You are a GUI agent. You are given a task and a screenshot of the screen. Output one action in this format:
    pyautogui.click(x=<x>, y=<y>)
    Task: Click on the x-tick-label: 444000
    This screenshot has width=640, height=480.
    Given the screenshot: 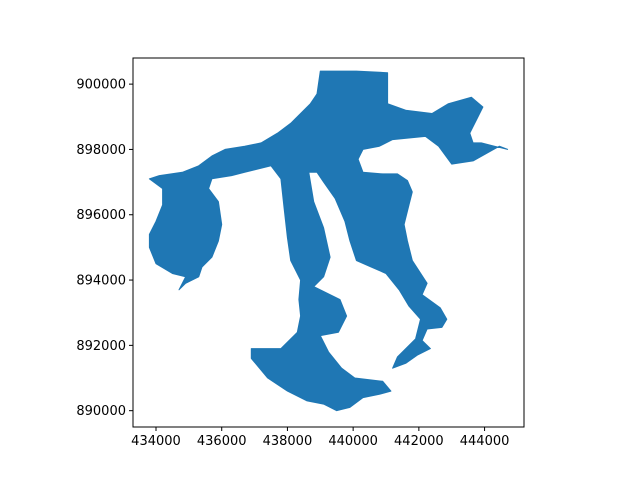 What is the action you would take?
    pyautogui.click(x=485, y=441)
    